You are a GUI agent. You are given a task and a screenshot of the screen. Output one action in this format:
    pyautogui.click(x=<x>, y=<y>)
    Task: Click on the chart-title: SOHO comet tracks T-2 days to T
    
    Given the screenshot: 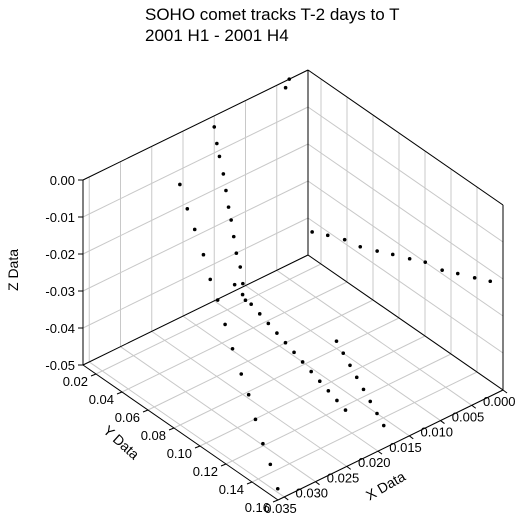 What is the action you would take?
    pyautogui.click(x=272, y=14)
    